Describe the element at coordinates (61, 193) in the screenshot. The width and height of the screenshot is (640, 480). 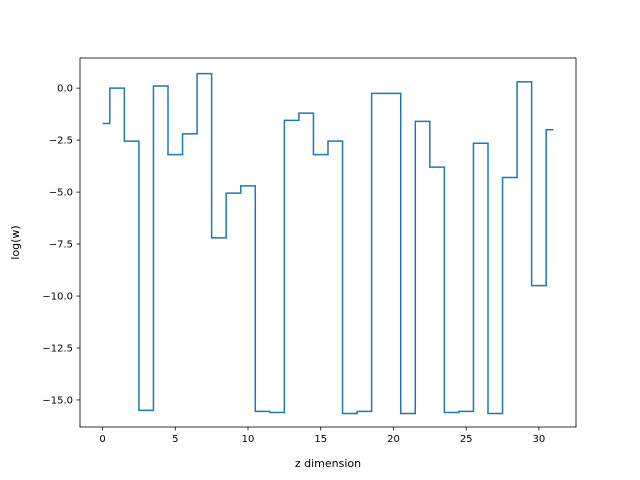
I see `y-tick-label: −5.0` at that location.